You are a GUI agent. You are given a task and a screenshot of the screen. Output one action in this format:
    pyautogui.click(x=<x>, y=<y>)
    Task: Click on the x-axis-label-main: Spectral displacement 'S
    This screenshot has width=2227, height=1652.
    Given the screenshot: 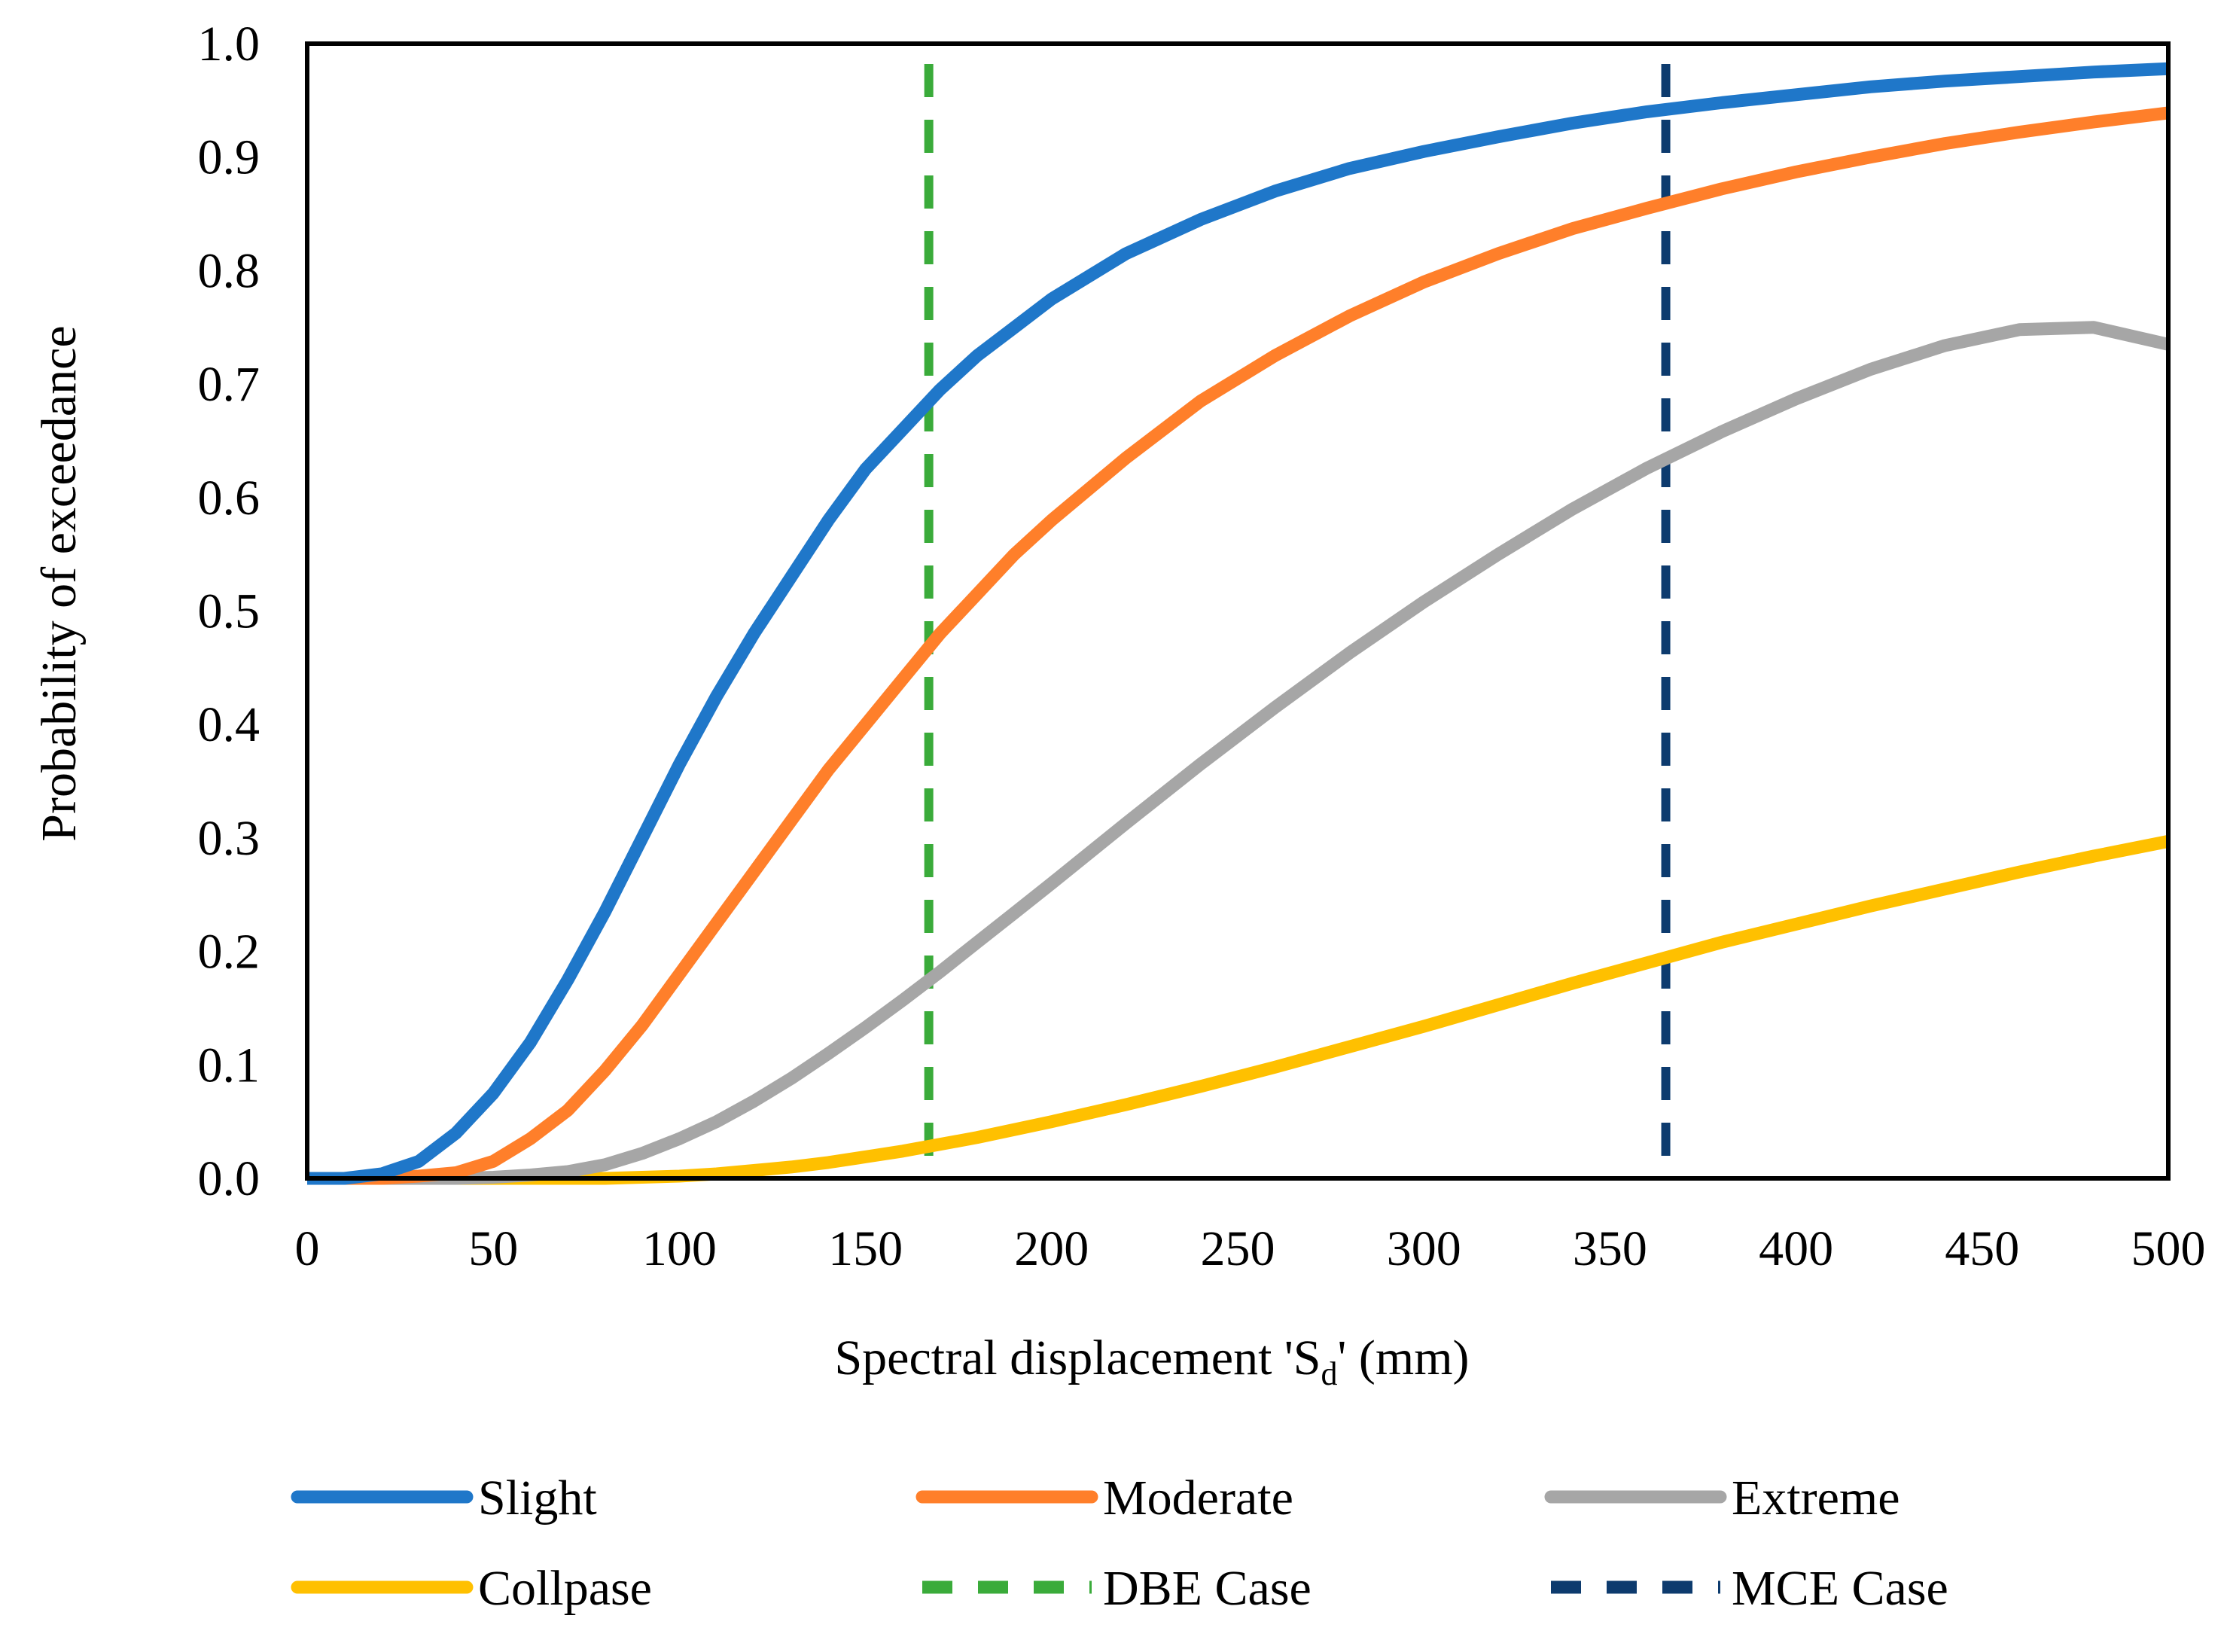 What is the action you would take?
    pyautogui.click(x=1077, y=1357)
    